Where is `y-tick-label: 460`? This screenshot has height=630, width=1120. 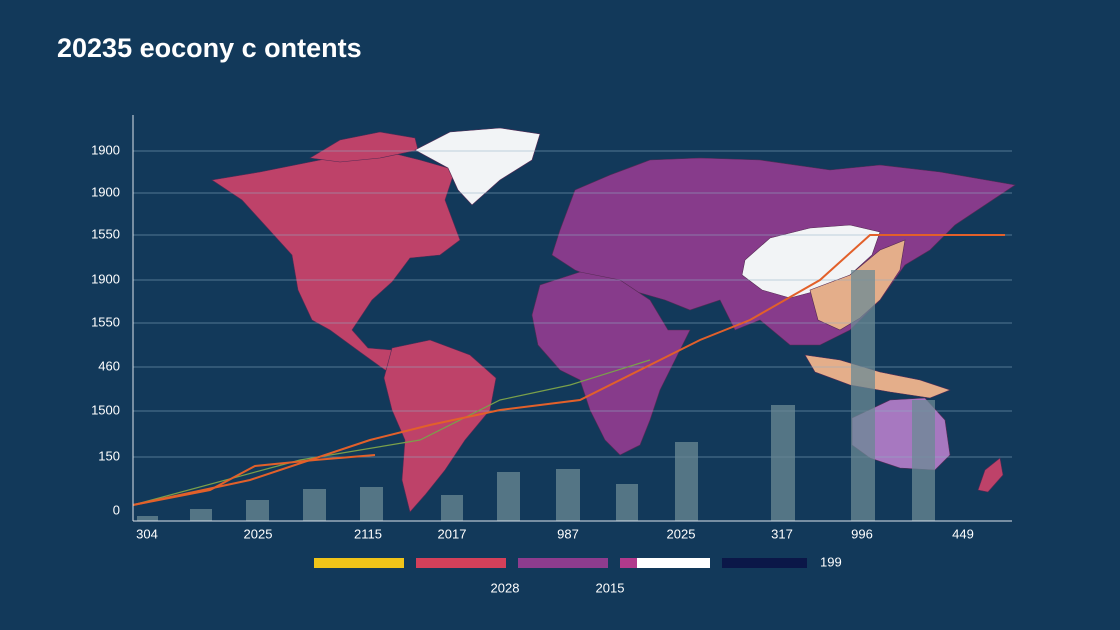
y-tick-label: 460 is located at coordinates (109, 365).